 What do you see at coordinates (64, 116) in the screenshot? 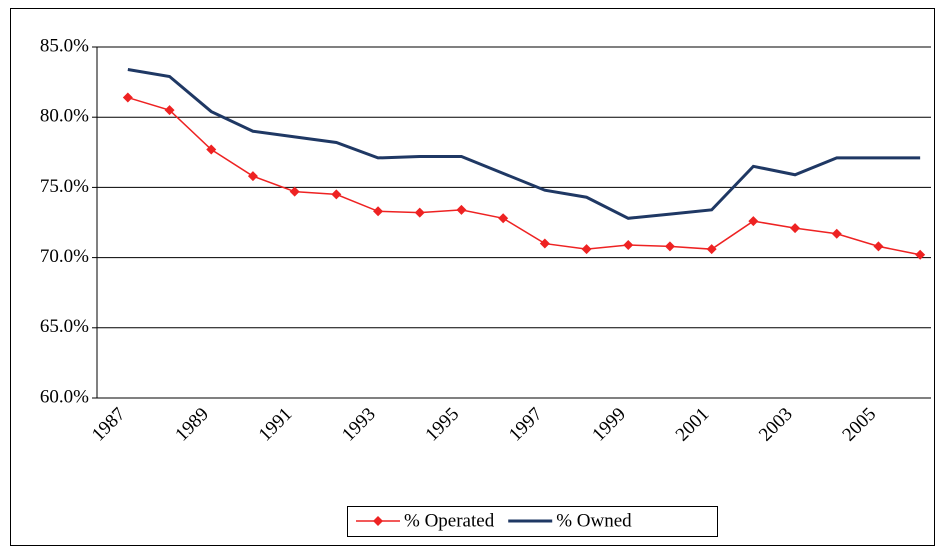
I see `y-tick-label: 80.0%` at bounding box center [64, 116].